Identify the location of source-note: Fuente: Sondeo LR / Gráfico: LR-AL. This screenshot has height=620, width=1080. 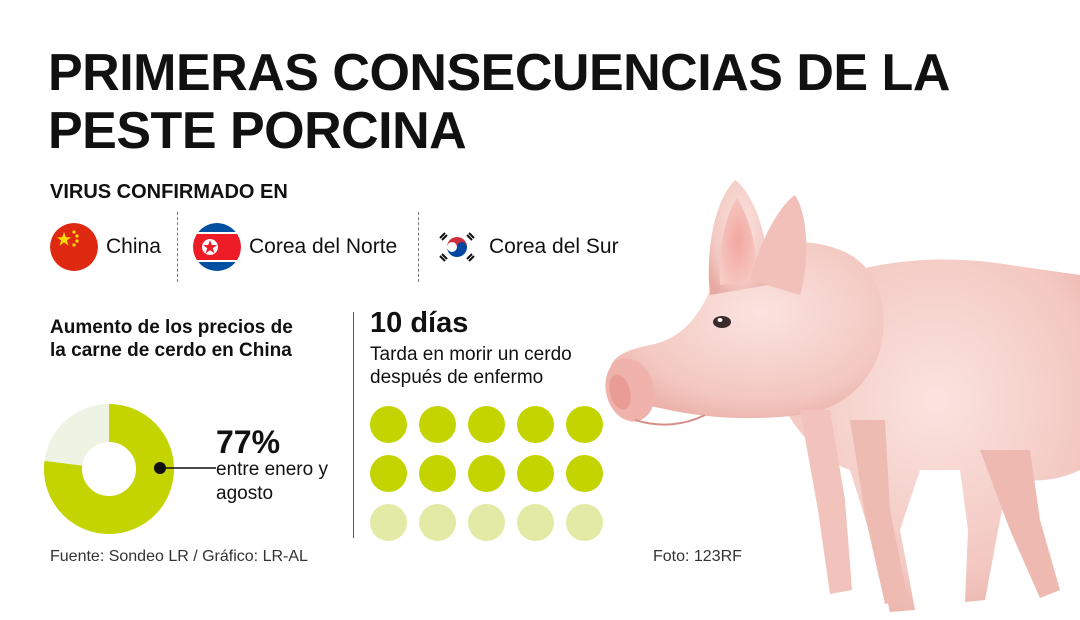
(179, 556).